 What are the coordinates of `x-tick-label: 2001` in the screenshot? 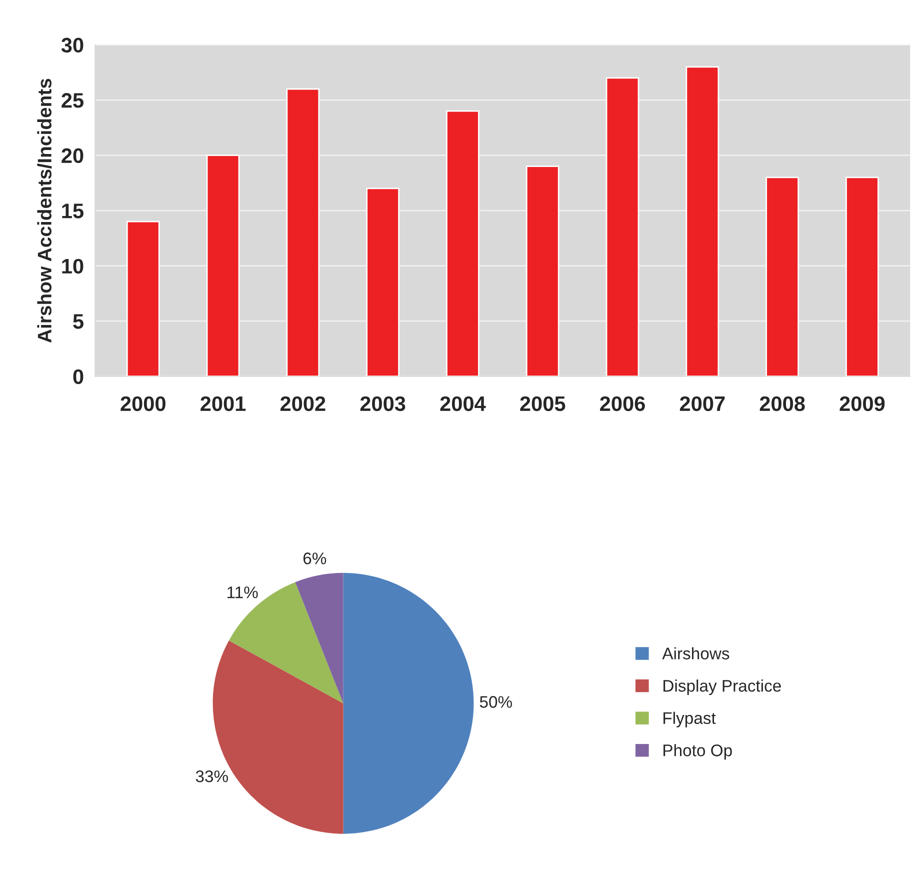 It's located at (223, 404).